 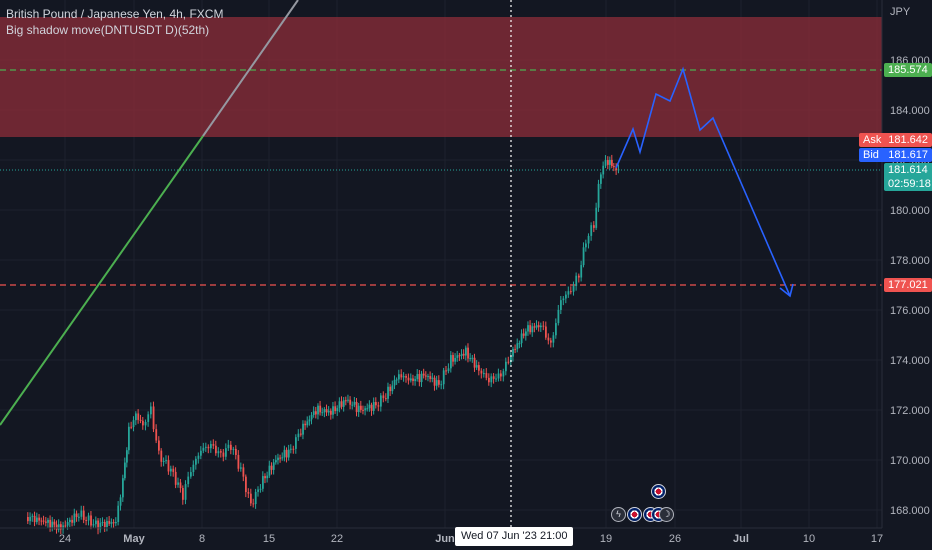 I want to click on time-axis: 24 May 8 15 22 Jun 19 26 Jul 10 17, so click(x=471, y=539).